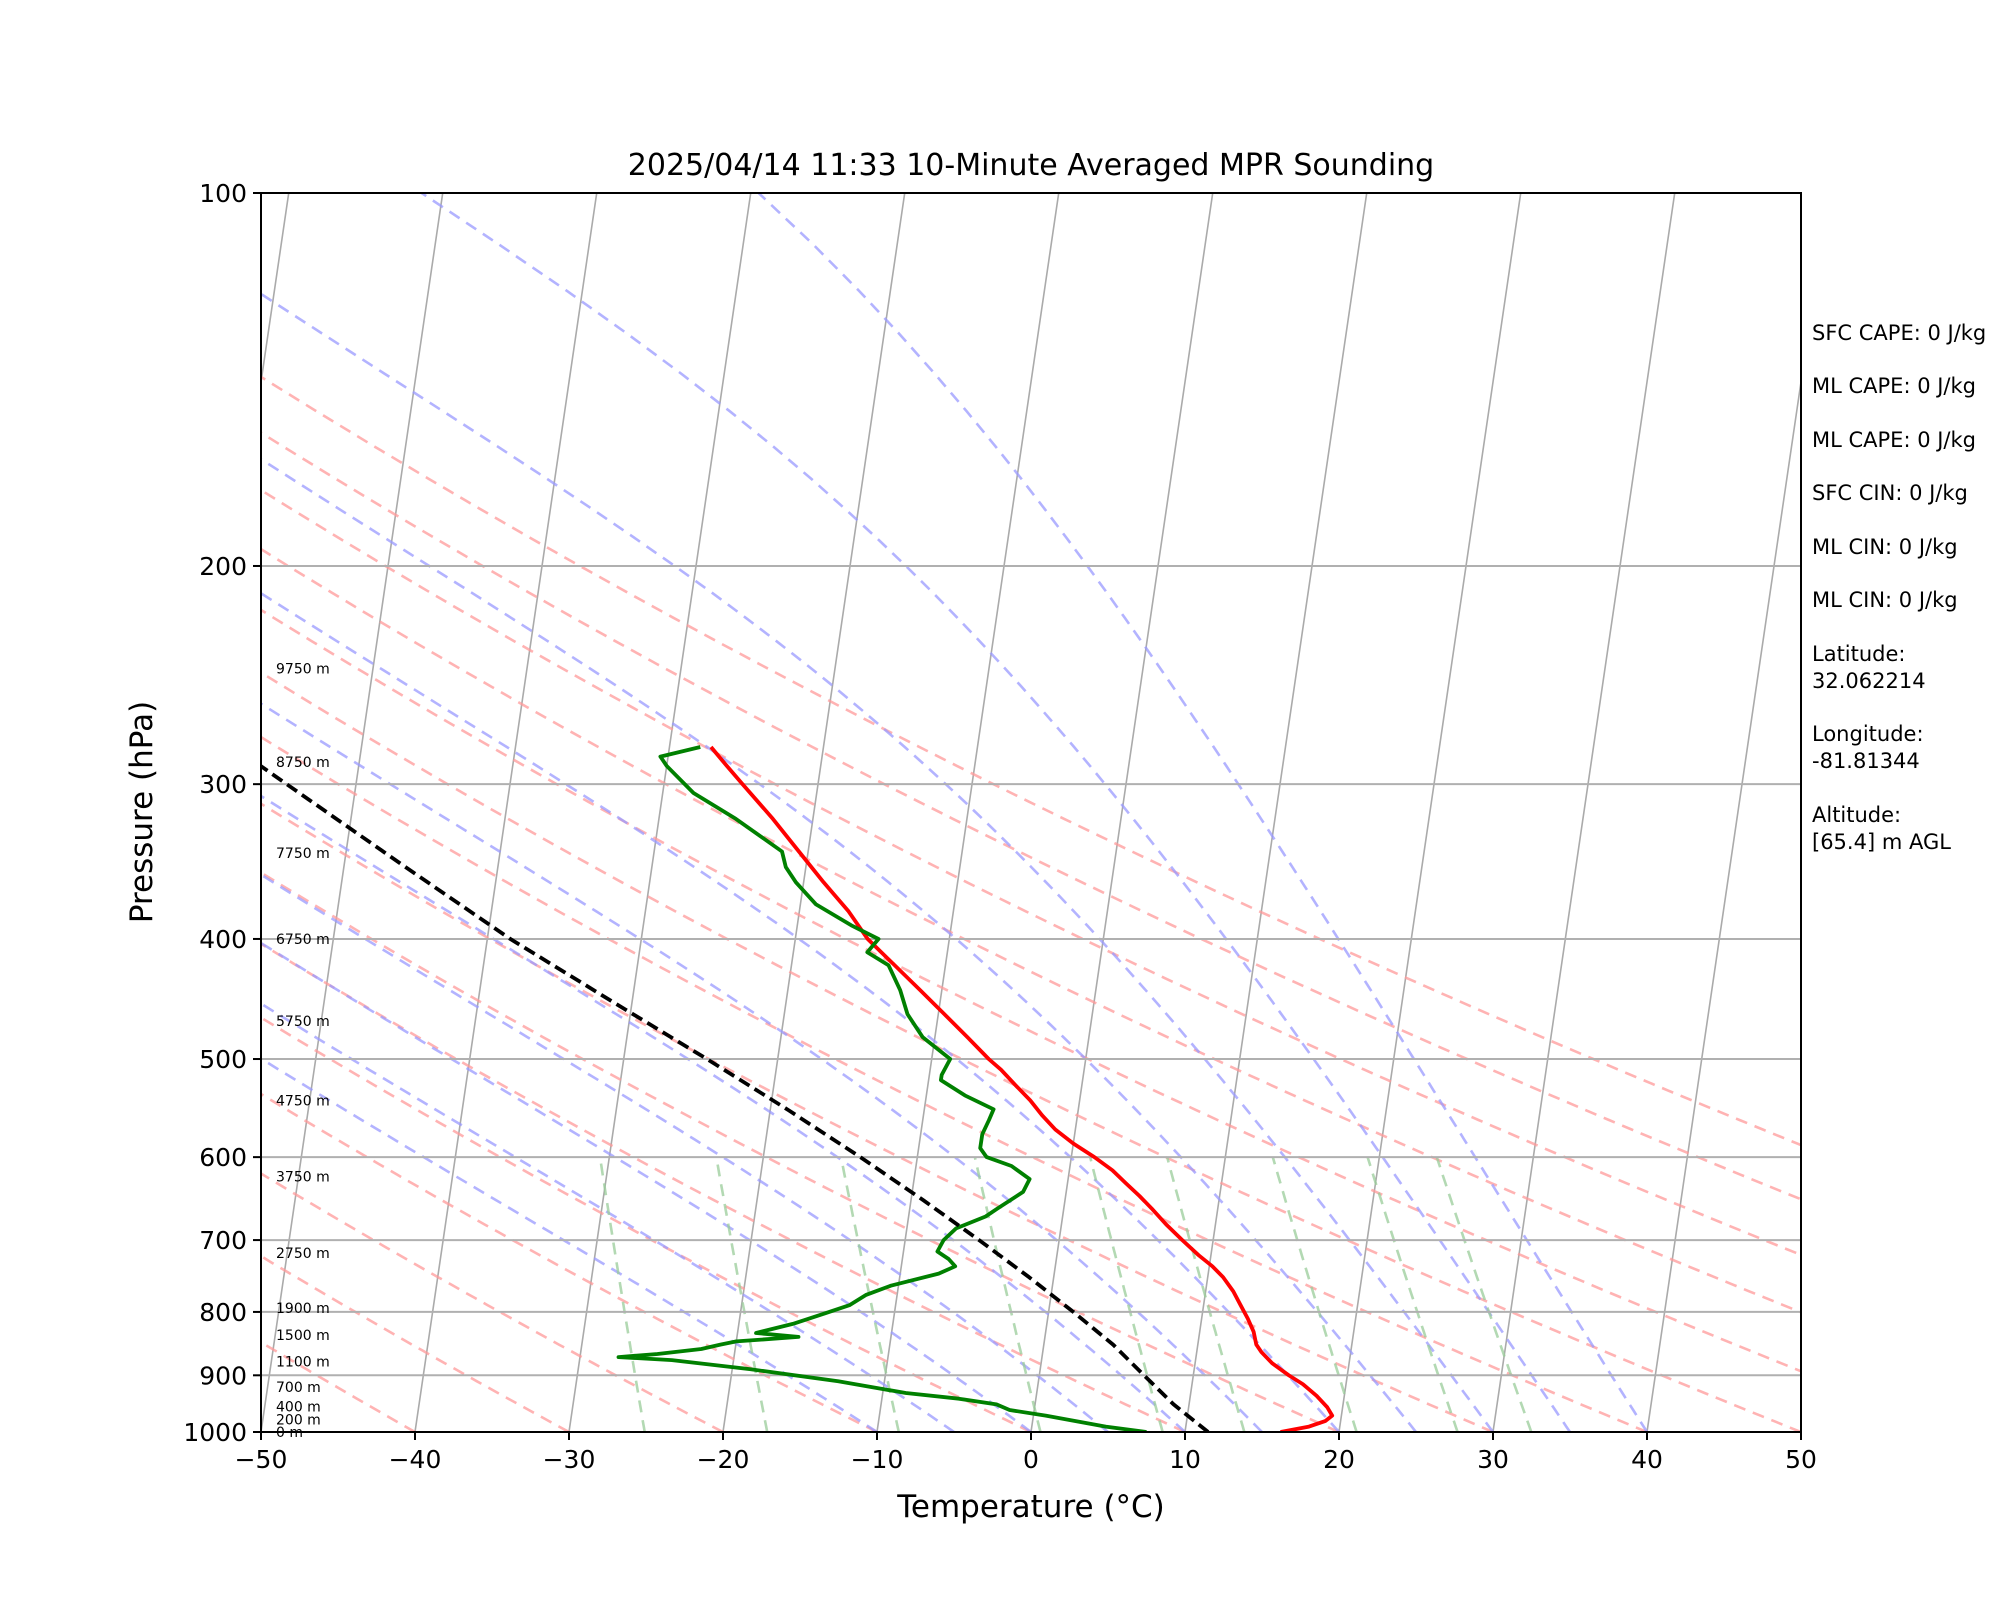 The image size is (2000, 1600). What do you see at coordinates (1894, 386) in the screenshot?
I see `ml-cape-text: ML CAPE: 0 J/kg` at bounding box center [1894, 386].